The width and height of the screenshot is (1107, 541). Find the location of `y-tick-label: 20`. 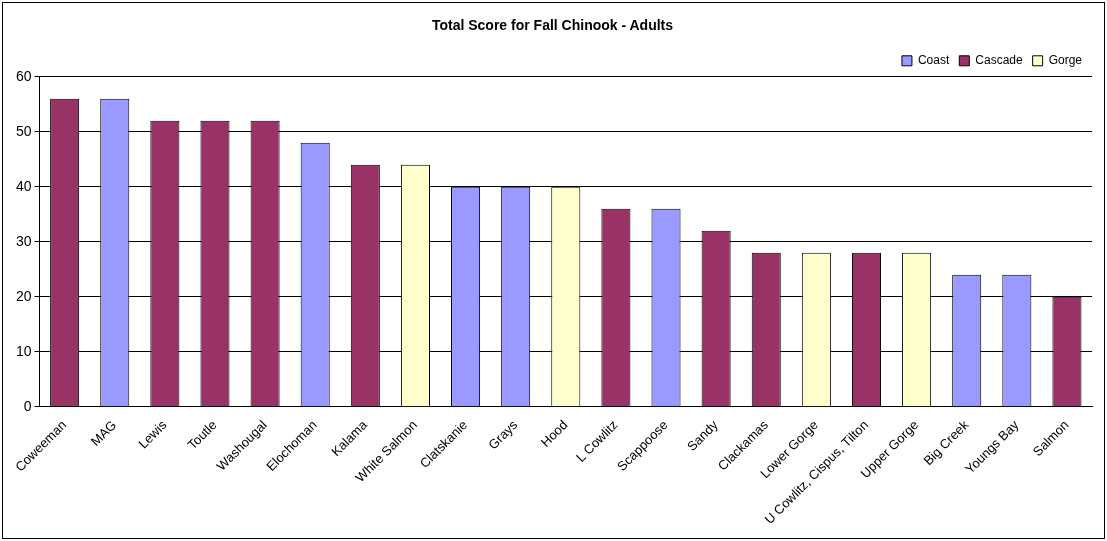

y-tick-label: 20 is located at coordinates (23, 295).